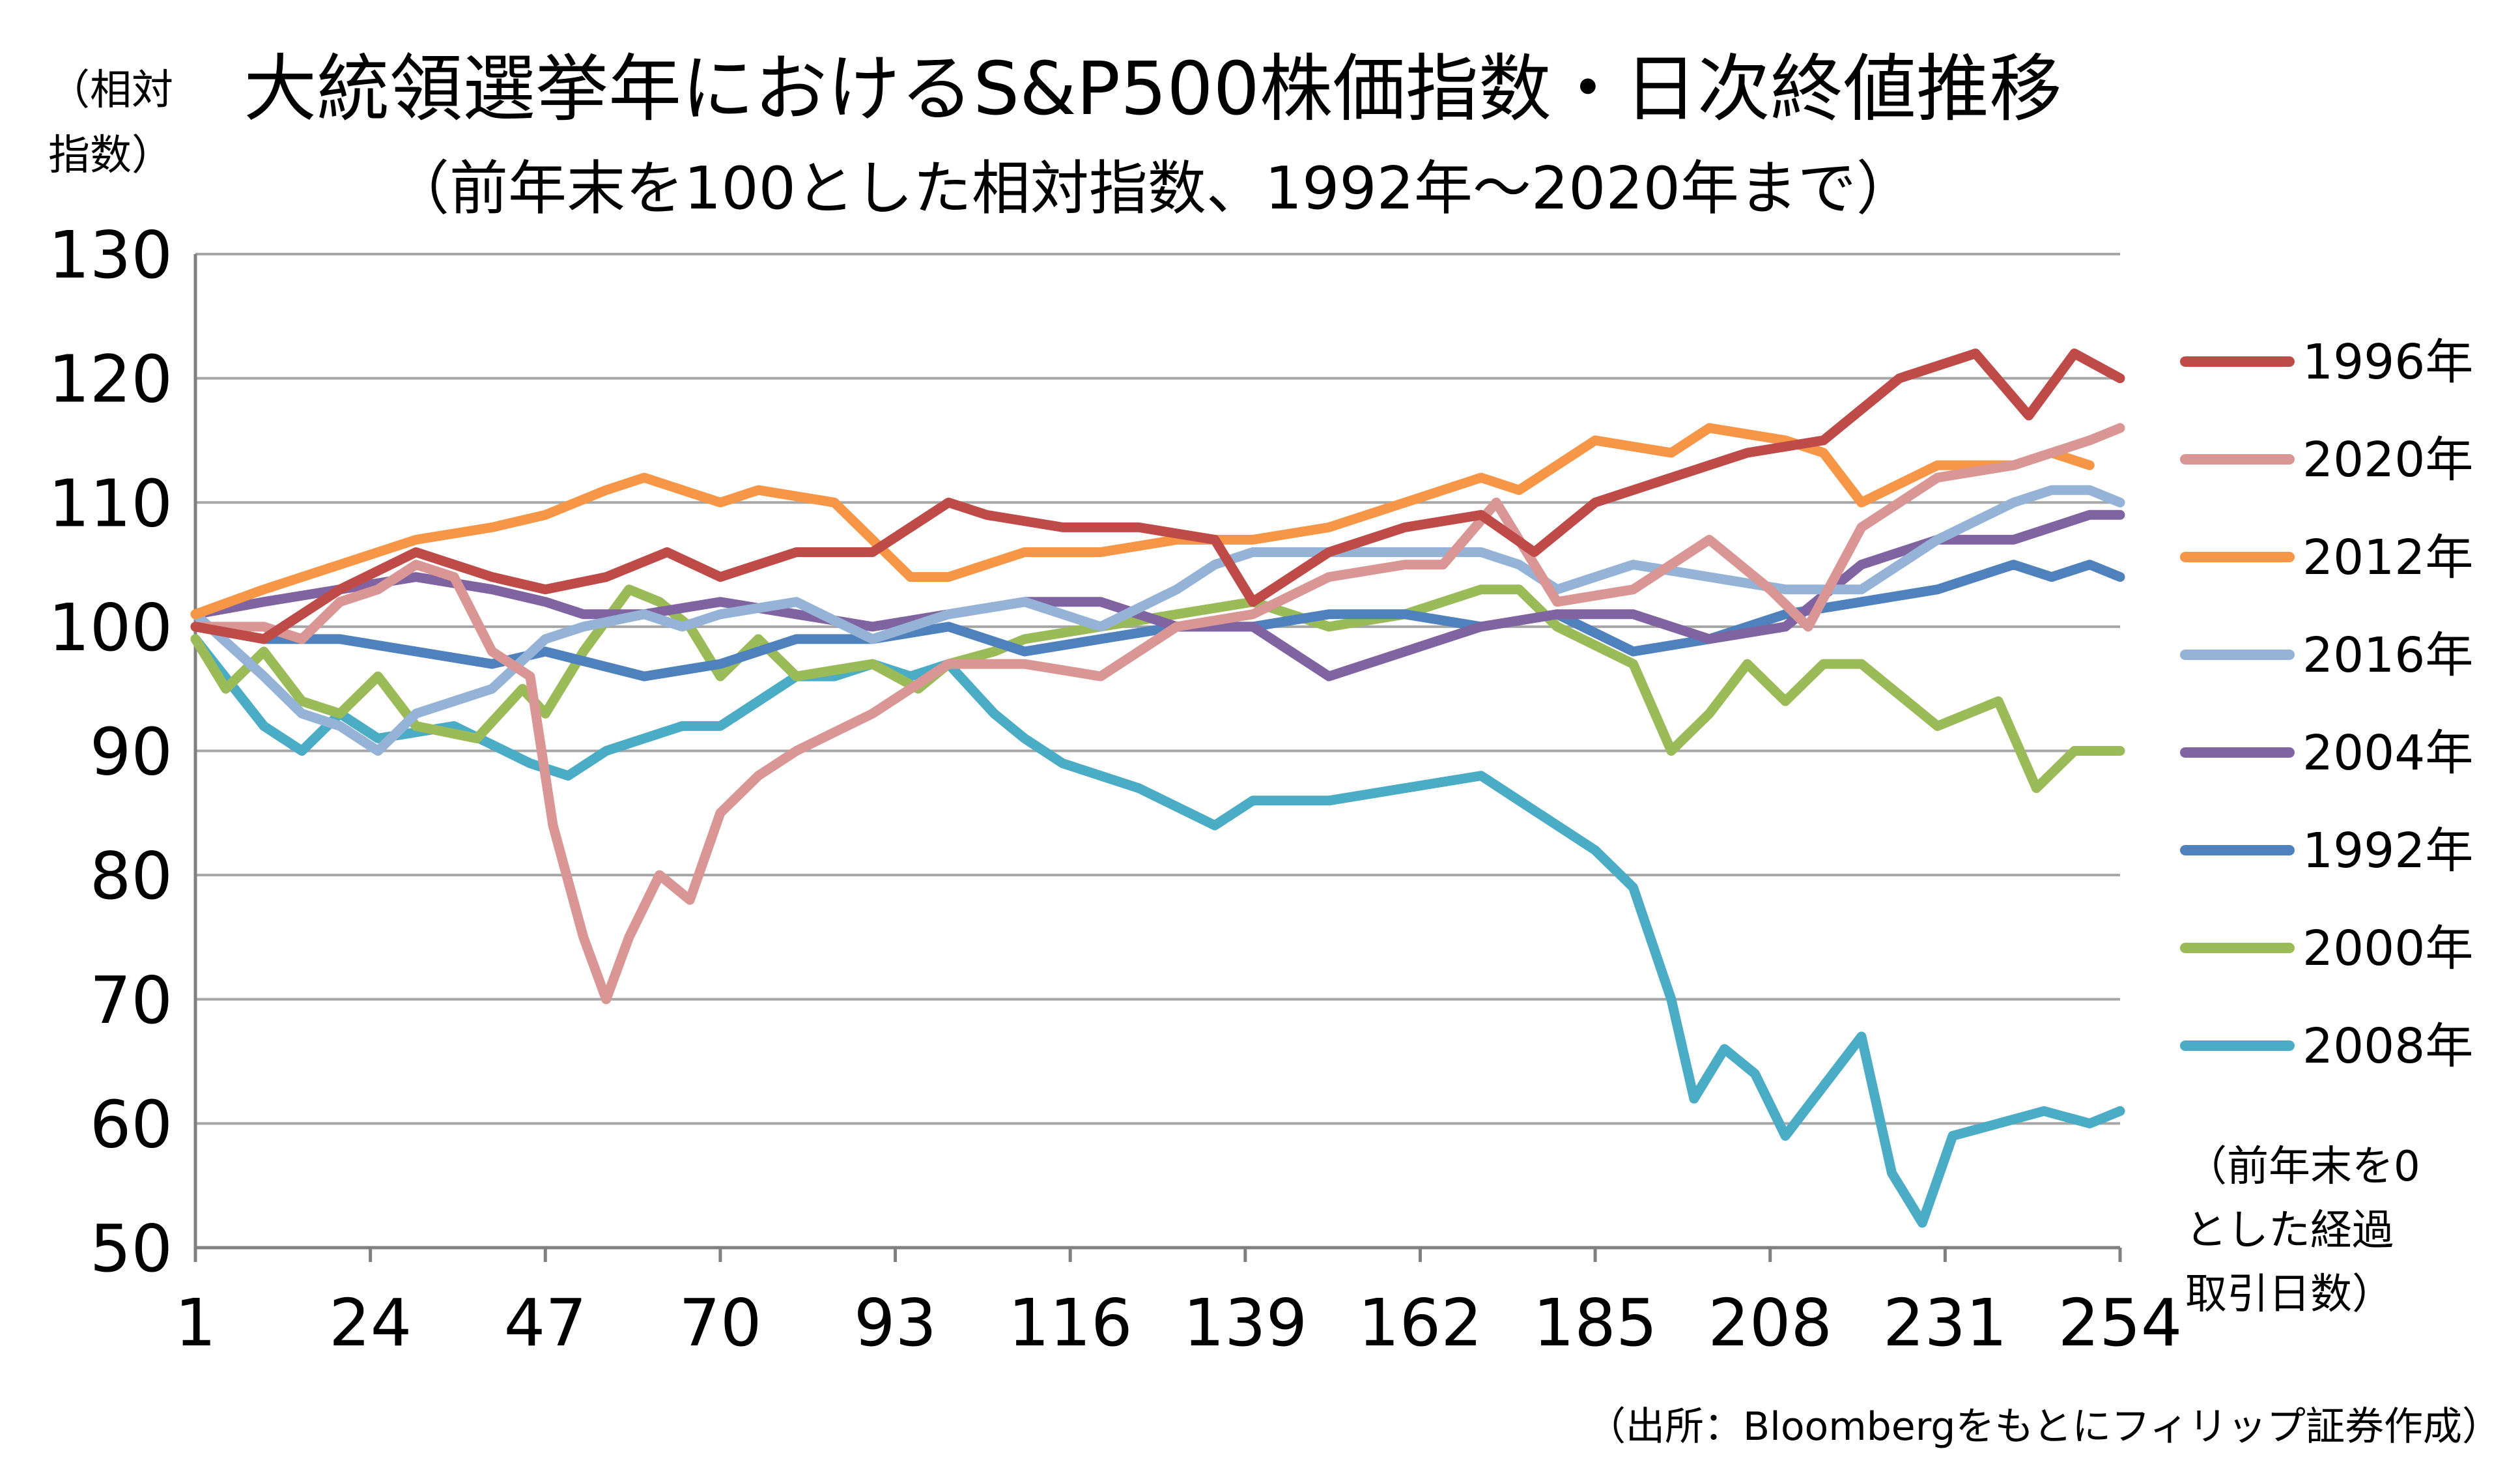  I want to click on x-tick-label: 208, so click(1770, 1323).